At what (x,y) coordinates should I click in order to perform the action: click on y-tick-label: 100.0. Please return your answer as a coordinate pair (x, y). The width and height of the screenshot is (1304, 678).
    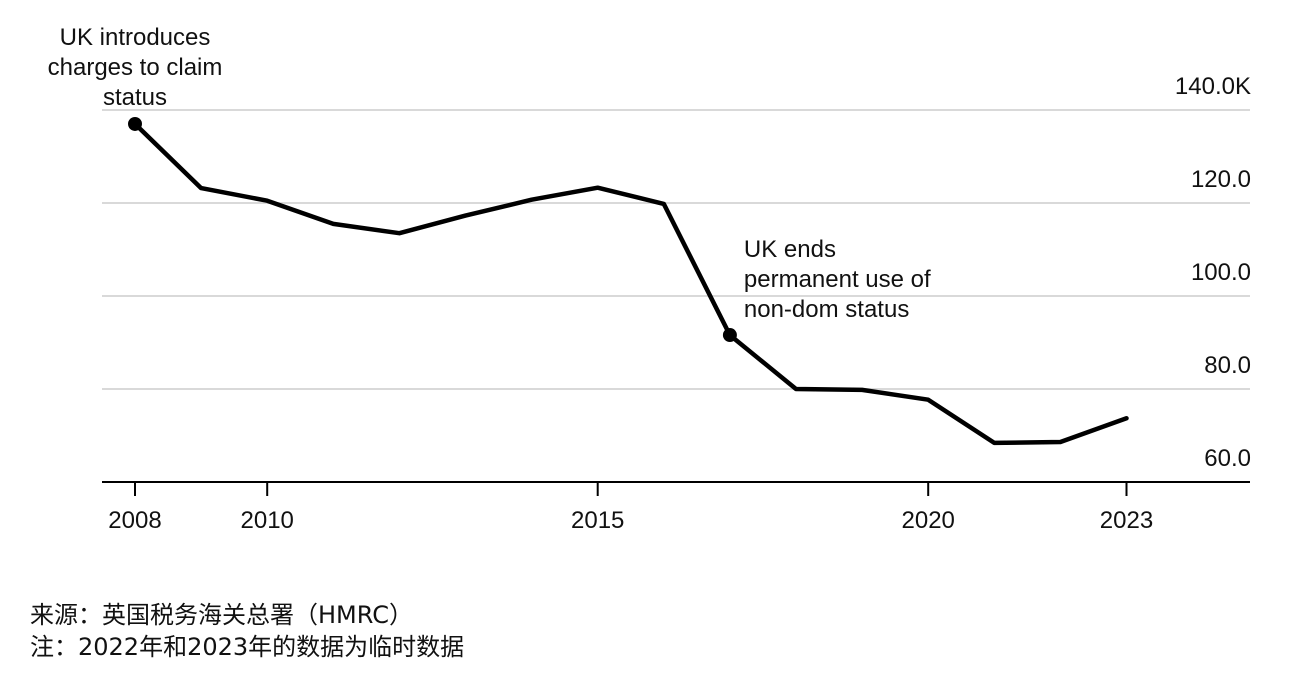
    Looking at the image, I should click on (1221, 272).